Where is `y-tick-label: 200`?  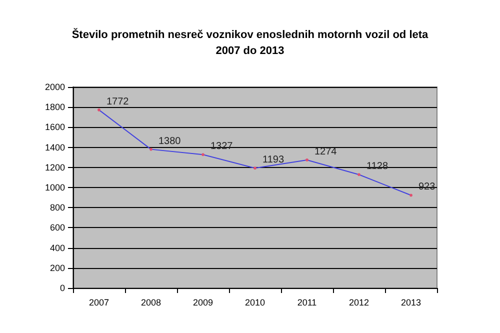
y-tick-label: 200 is located at coordinates (57, 267).